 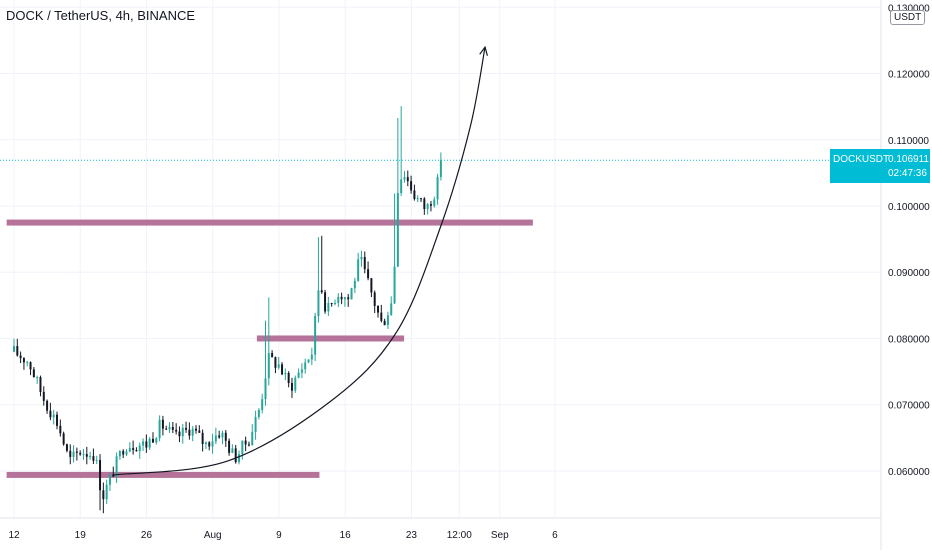 What do you see at coordinates (81, 535) in the screenshot?
I see `x-tick-label: 19` at bounding box center [81, 535].